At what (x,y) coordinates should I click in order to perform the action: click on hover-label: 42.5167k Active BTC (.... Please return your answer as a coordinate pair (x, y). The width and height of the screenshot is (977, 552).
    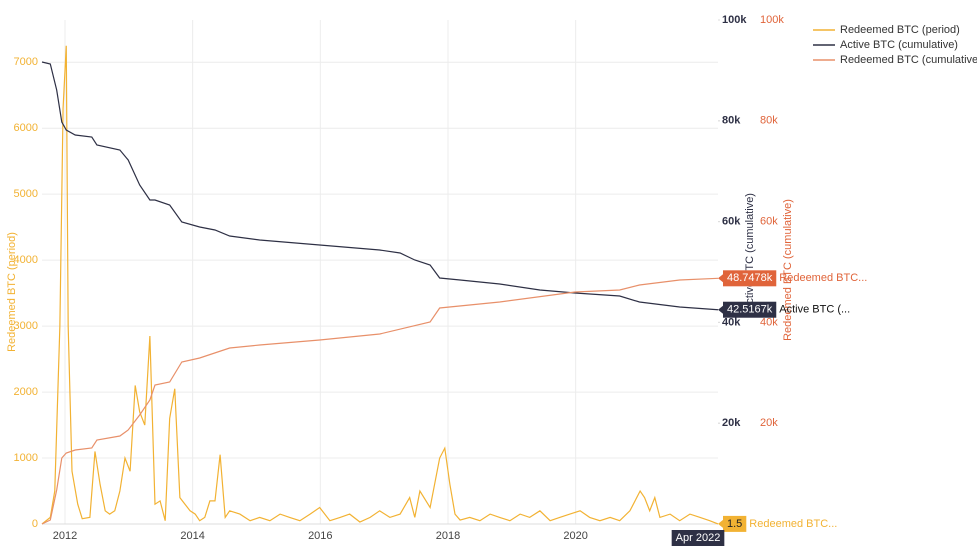
    Looking at the image, I should click on (784, 309).